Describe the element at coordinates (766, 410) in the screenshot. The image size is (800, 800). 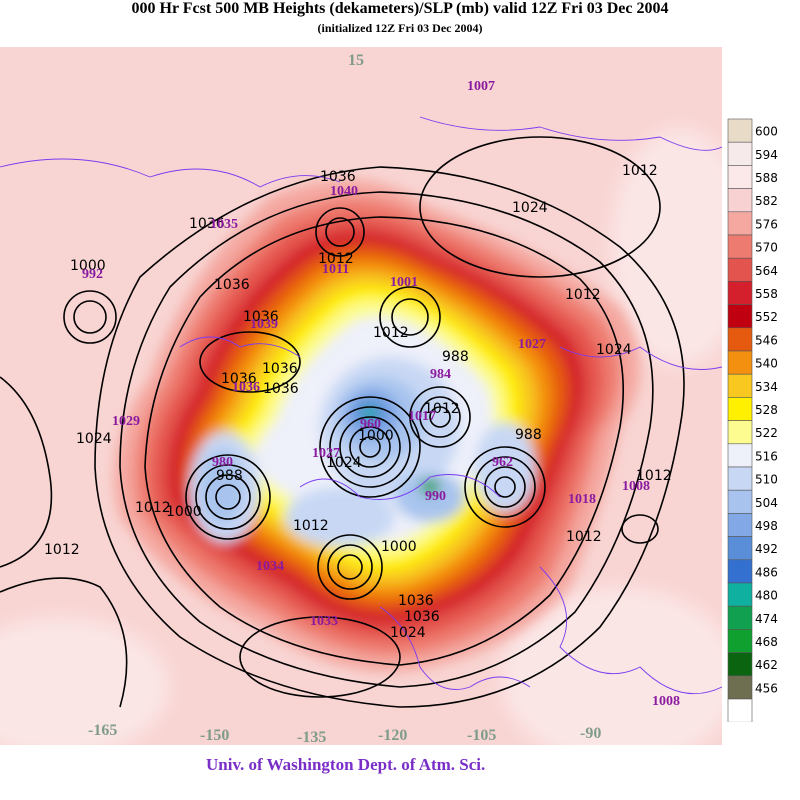
I see `colorbar-label: 528` at that location.